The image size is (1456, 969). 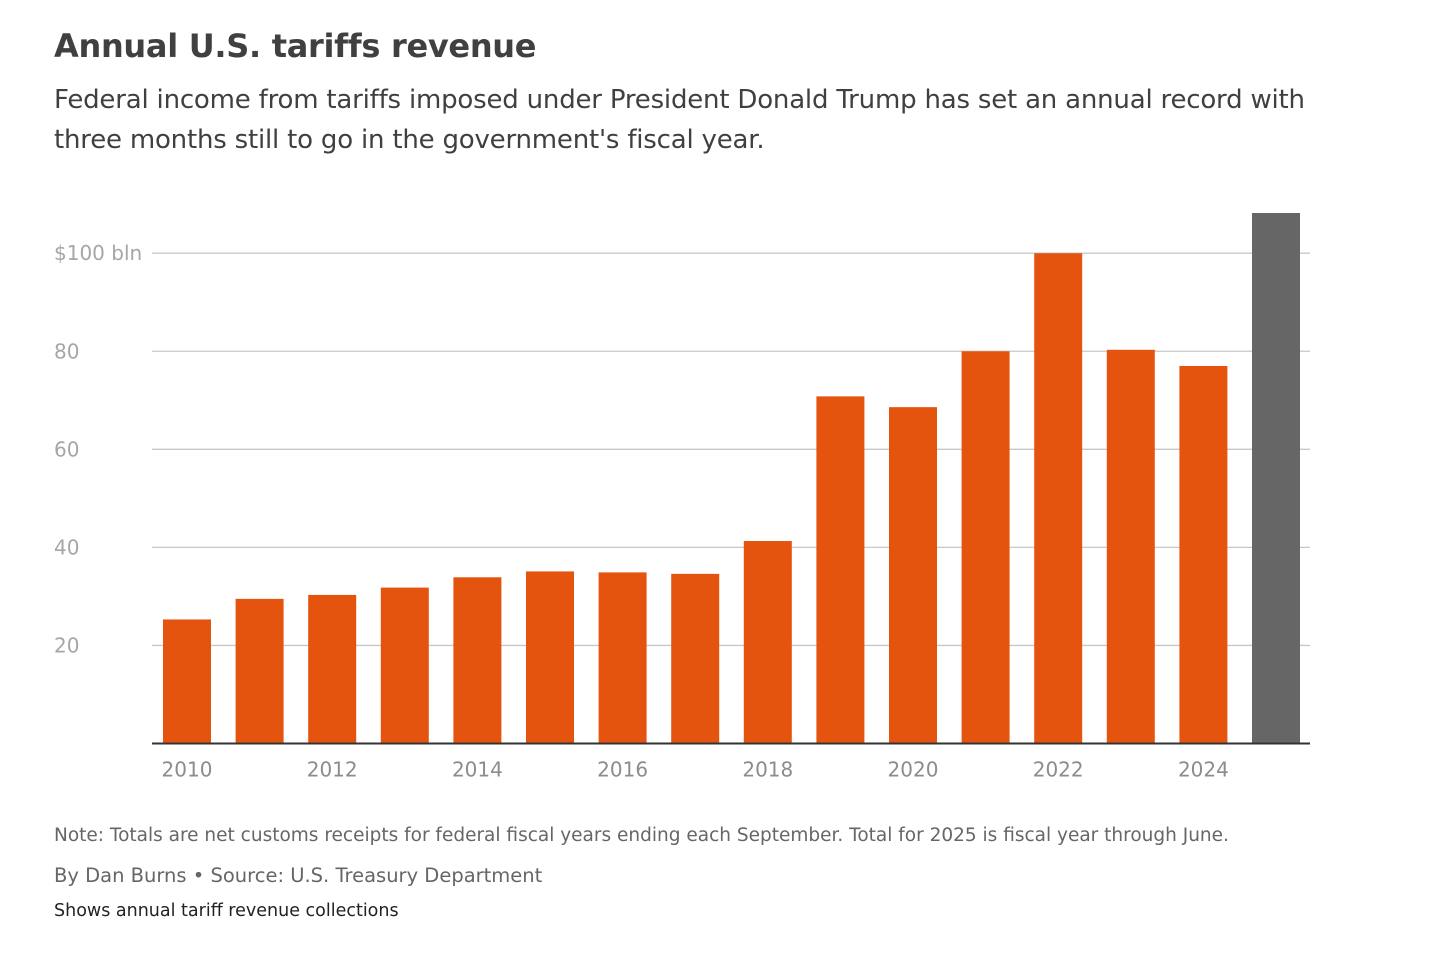 I want to click on y-tick-label: 40, so click(x=66, y=547).